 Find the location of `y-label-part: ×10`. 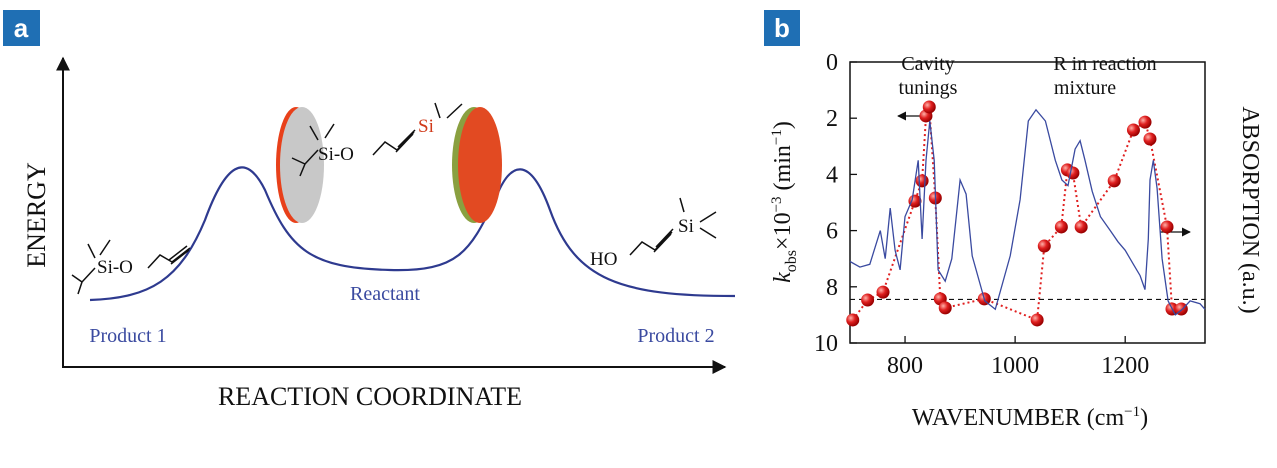

y-label-part: ×10 is located at coordinates (783, 231).